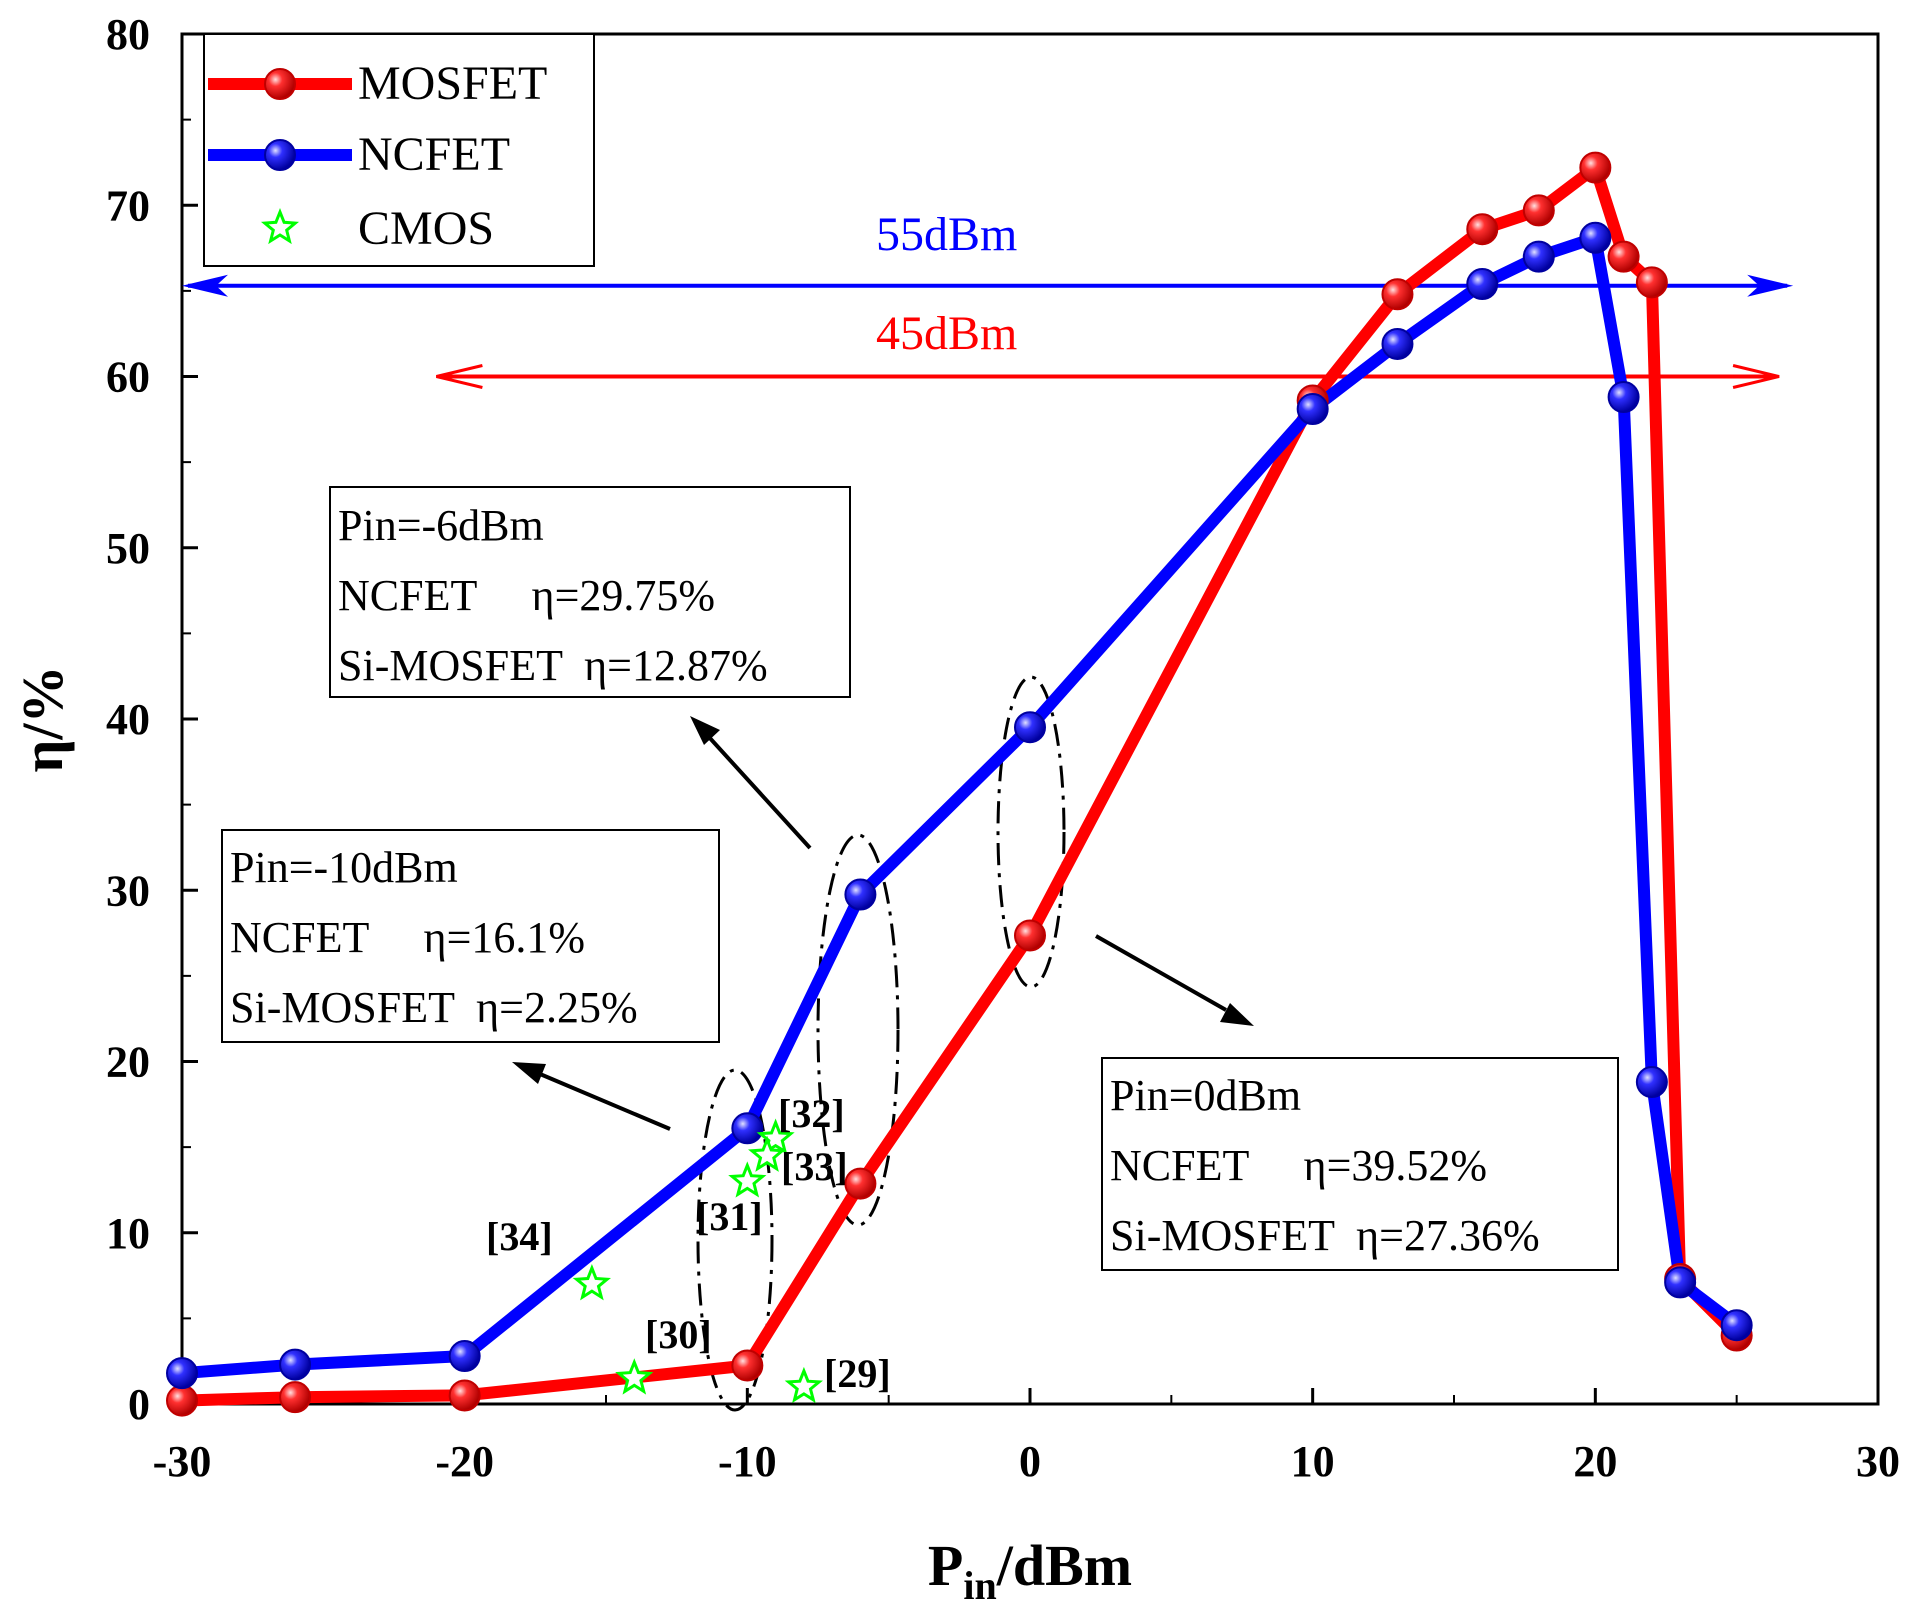  What do you see at coordinates (128, 34) in the screenshot?
I see `y-tick-label: 80` at bounding box center [128, 34].